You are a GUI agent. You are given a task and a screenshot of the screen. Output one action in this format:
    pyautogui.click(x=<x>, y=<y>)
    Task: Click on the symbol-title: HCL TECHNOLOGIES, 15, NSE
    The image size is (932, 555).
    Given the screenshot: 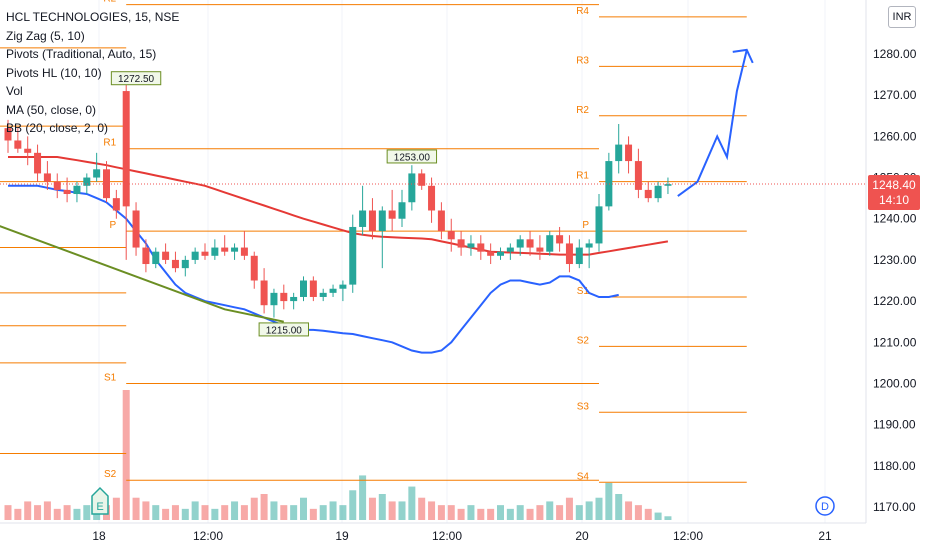 What is the action you would take?
    pyautogui.click(x=93, y=17)
    